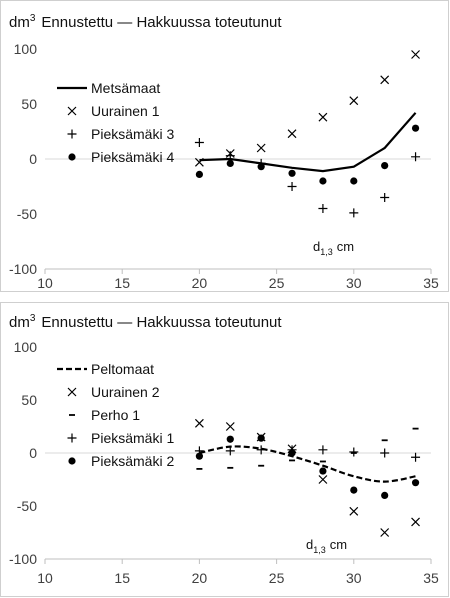  I want to click on legend-entry: Uurainen 2, so click(113, 392).